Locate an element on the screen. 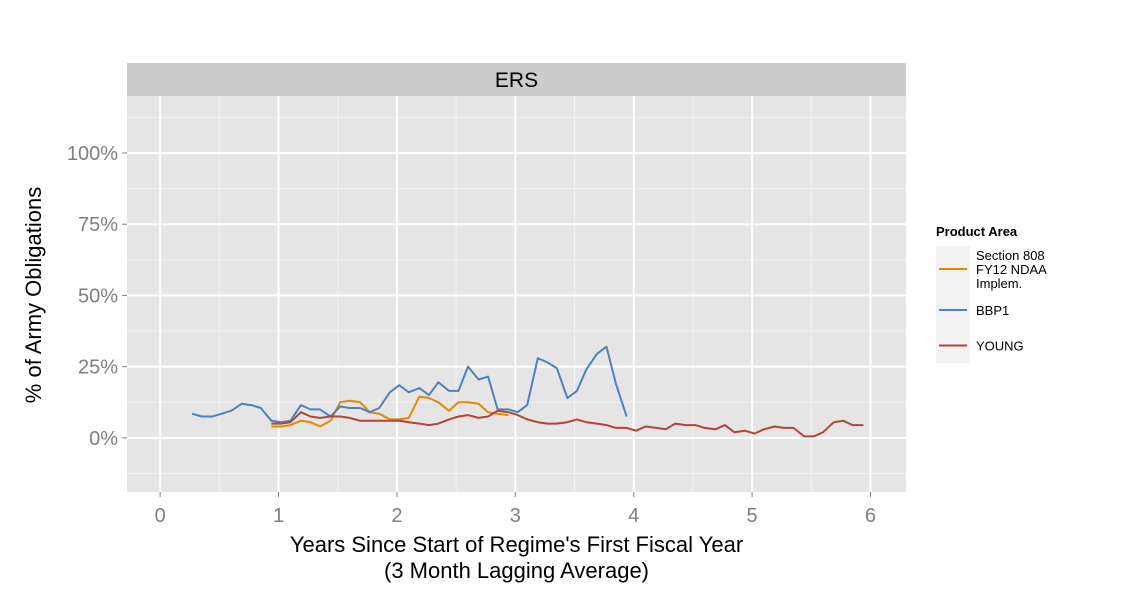 This screenshot has width=1125, height=600. x-tick-label: 0 is located at coordinates (160, 516).